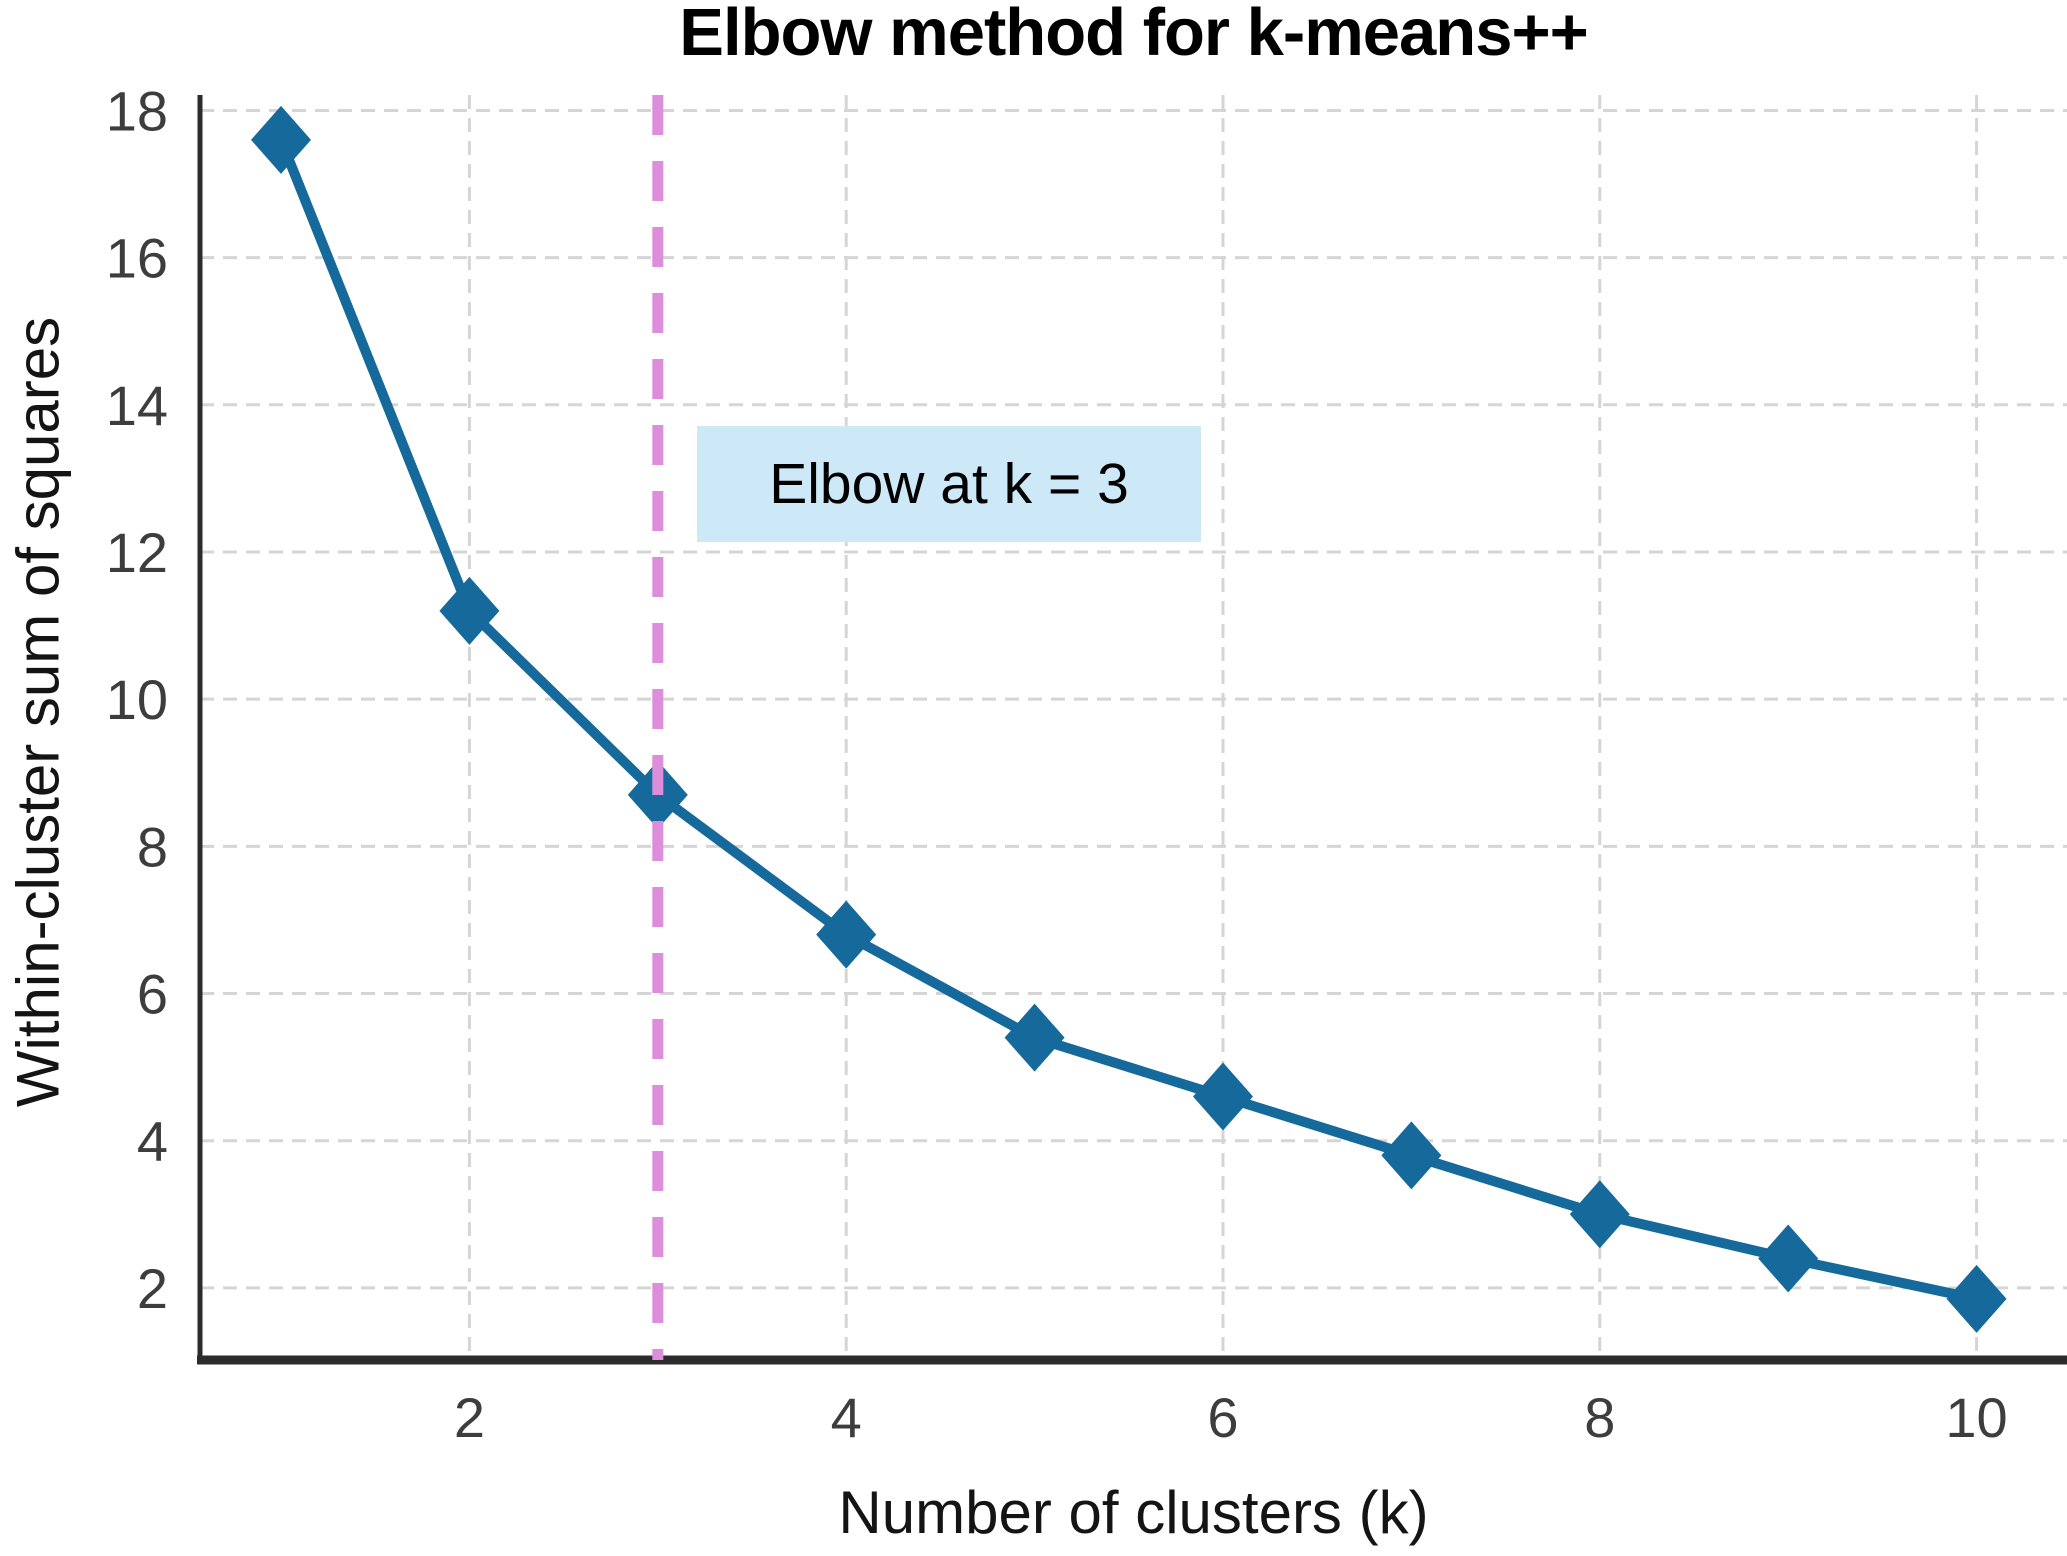  I want to click on y-tick-label: 8, so click(152, 846).